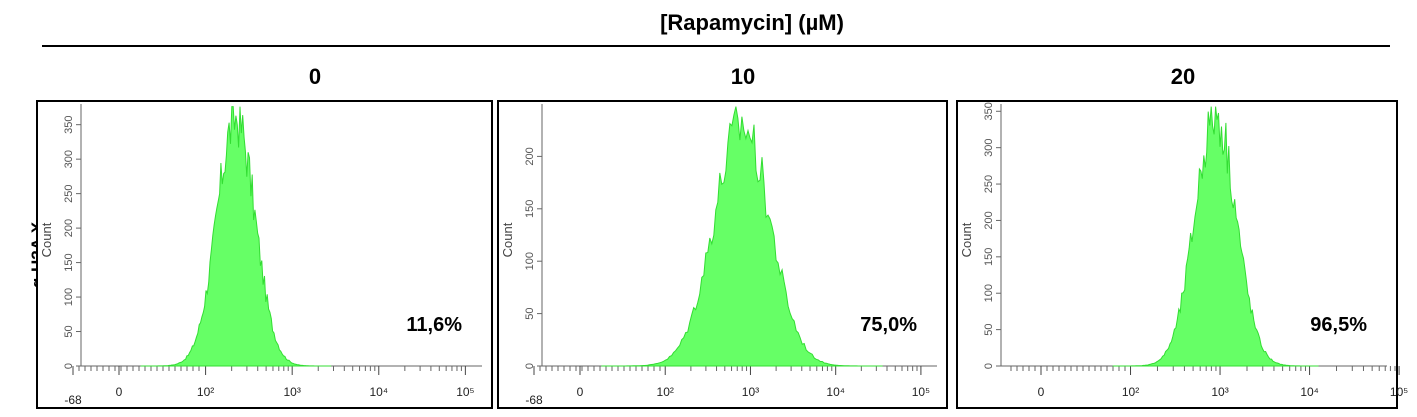  What do you see at coordinates (1183, 76) in the screenshot?
I see `panel-title: 20` at bounding box center [1183, 76].